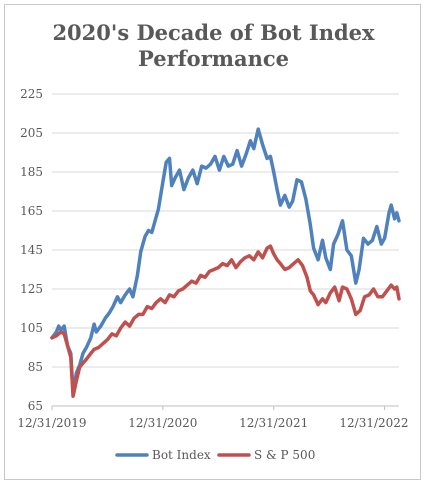 Image resolution: width=427 pixels, height=486 pixels. I want to click on x-tick-label: 12/31/2020, so click(162, 423).